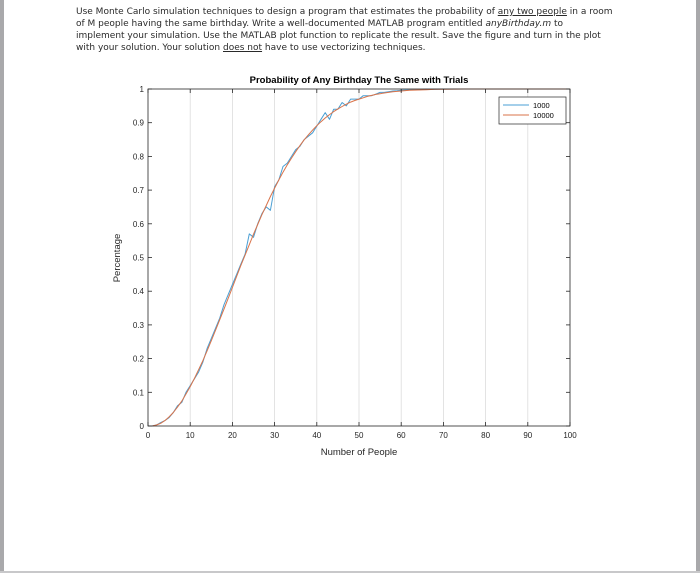  What do you see at coordinates (485, 435) in the screenshot?
I see `x-tick-label: 80` at bounding box center [485, 435].